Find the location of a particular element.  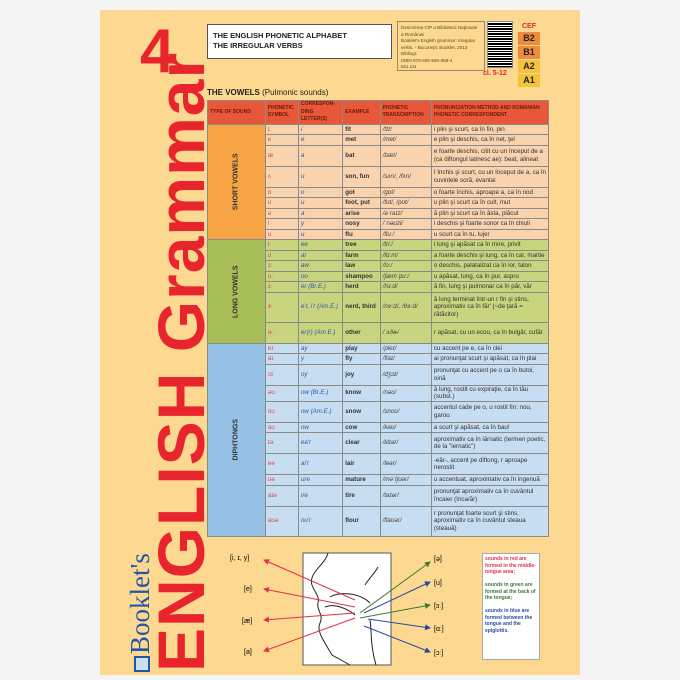

cip-line: 811.111 is located at coordinates (409, 66).